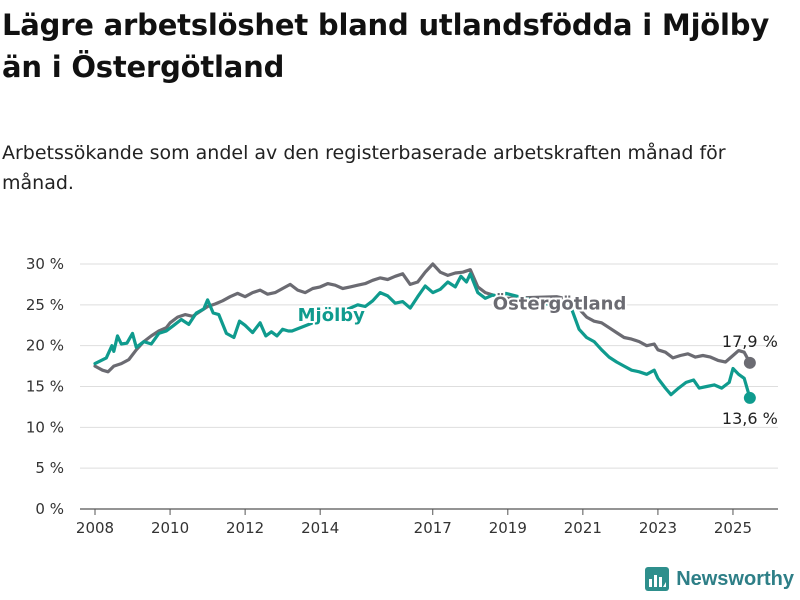 This screenshot has height=600, width=800. I want to click on x-tick-label: 2019, so click(508, 528).